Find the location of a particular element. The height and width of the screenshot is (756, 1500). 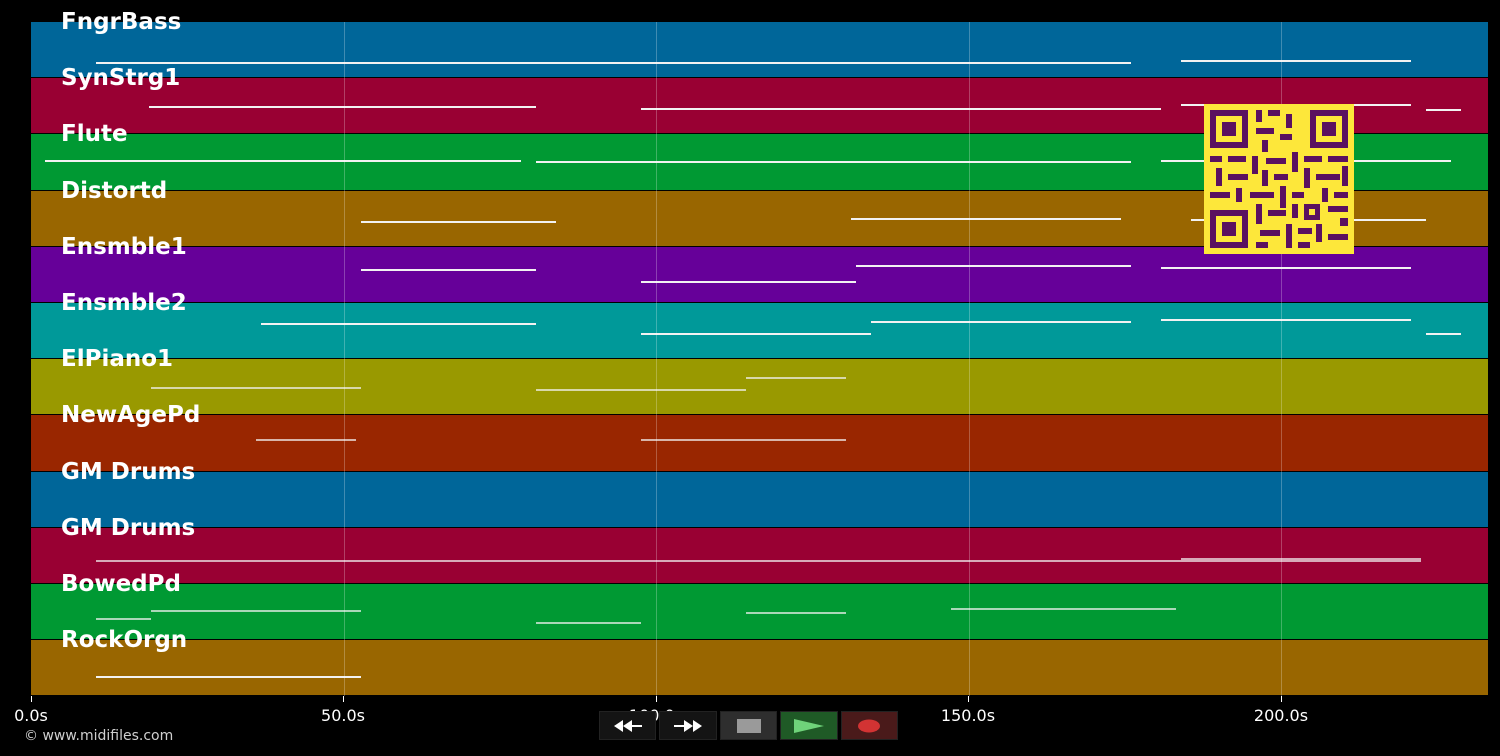

track-lane: Ensmble2 is located at coordinates (759, 324).